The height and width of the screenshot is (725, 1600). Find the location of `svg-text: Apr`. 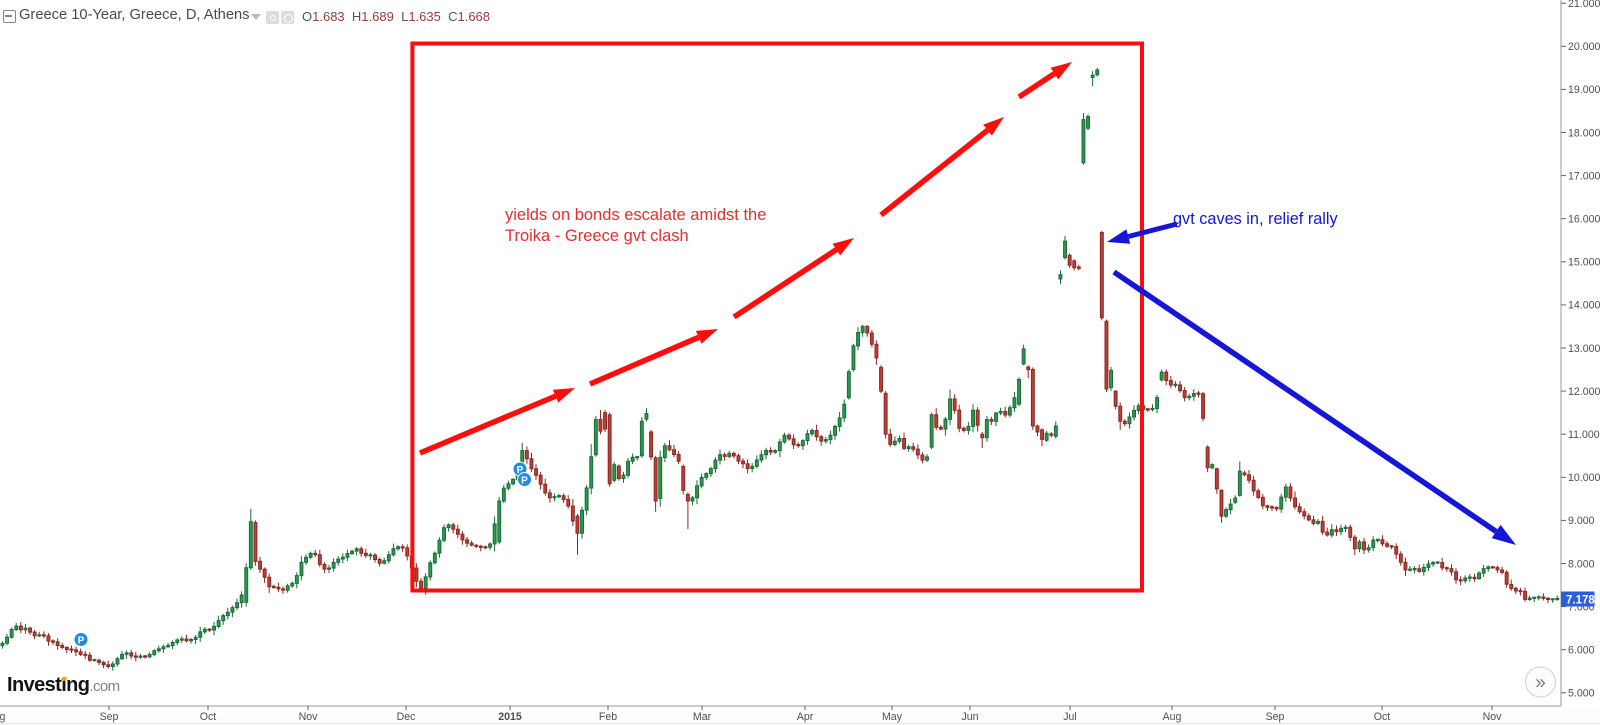

svg-text: Apr is located at coordinates (805, 717).